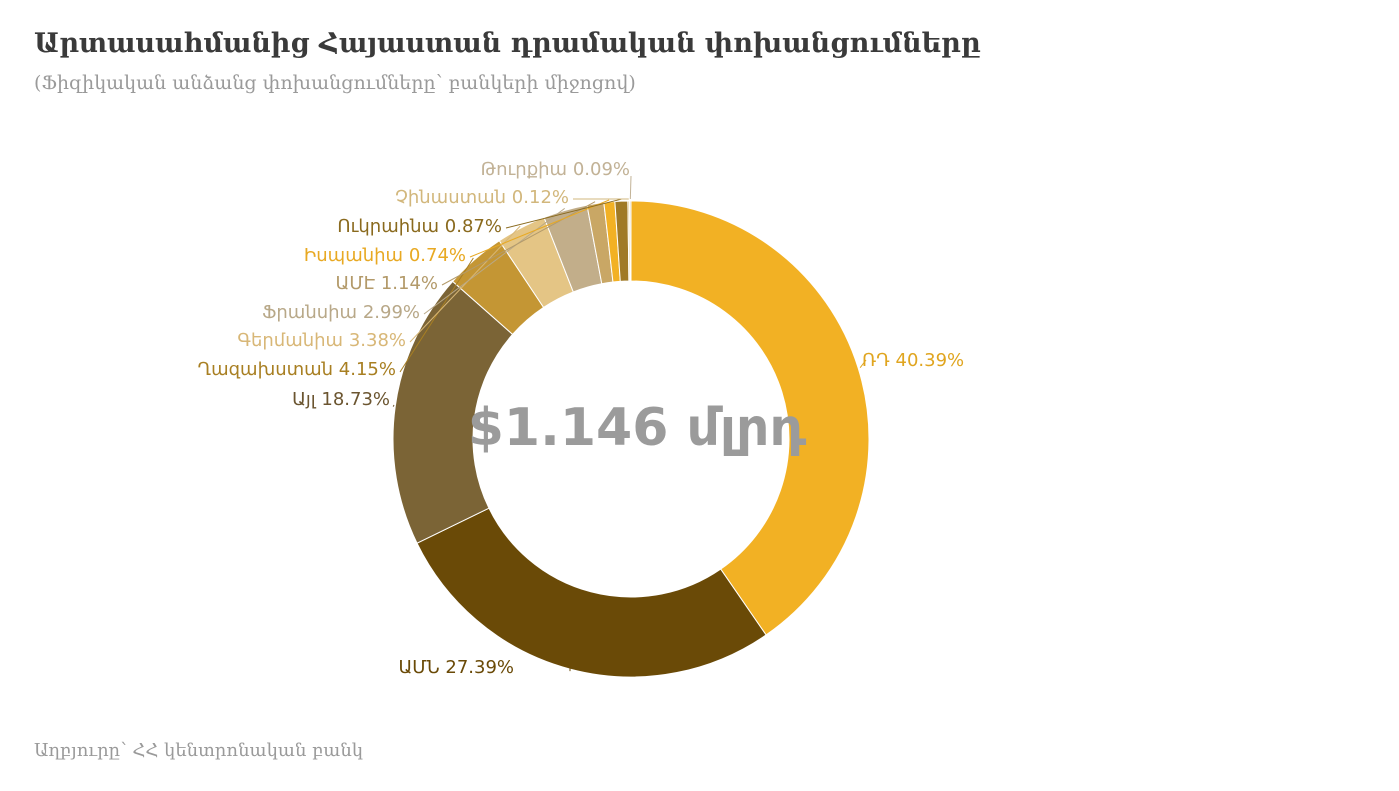  Describe the element at coordinates (637, 428) in the screenshot. I see `donut-center-label: $1.146 մլրդ` at that location.